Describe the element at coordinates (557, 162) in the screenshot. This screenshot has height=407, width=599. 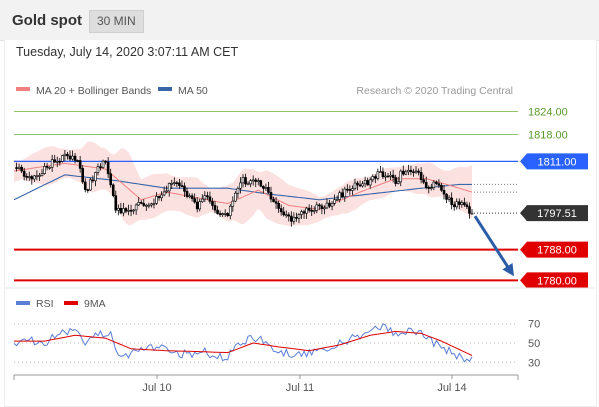
I see `level-label-pivot: 1811.00` at that location.